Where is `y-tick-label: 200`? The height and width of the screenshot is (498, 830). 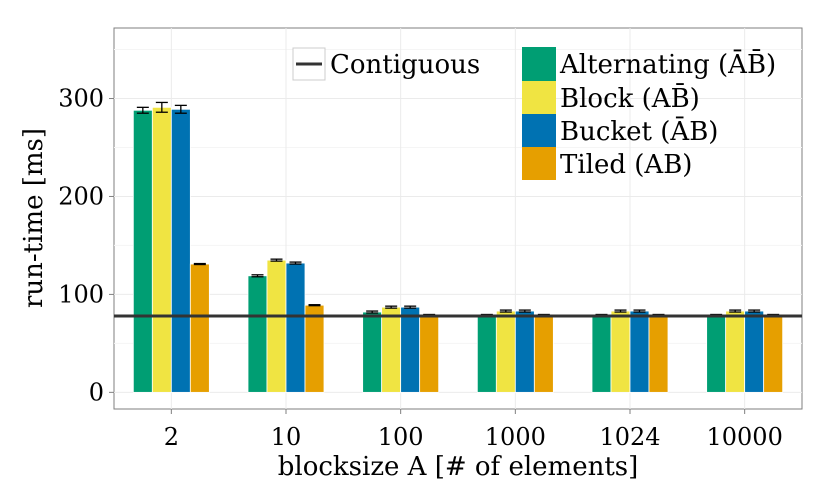
y-tick-label: 200 is located at coordinates (81, 196).